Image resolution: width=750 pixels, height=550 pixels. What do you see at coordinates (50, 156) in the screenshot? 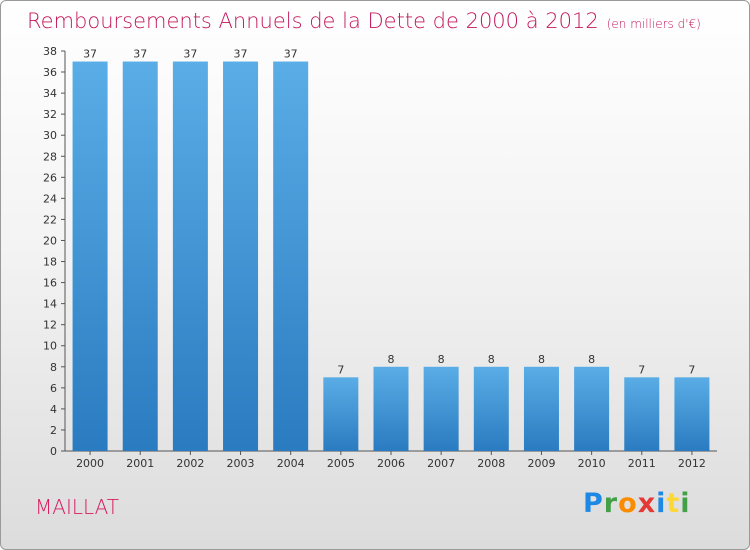
I see `y-tick-label: 28` at bounding box center [50, 156].